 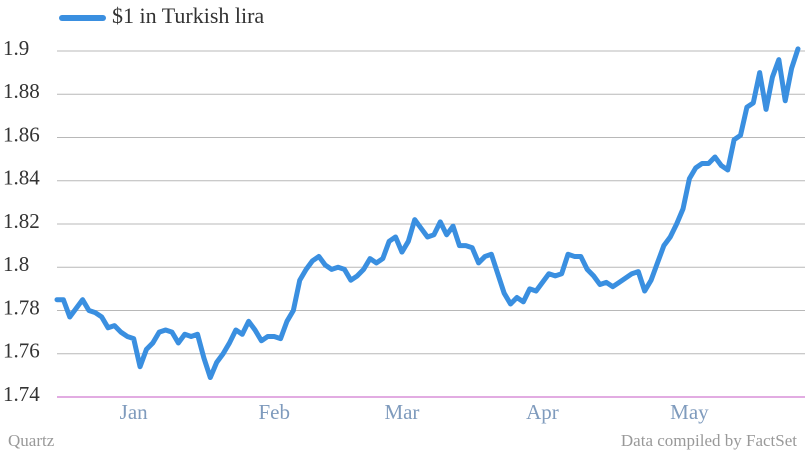 What do you see at coordinates (21, 178) in the screenshot?
I see `y-tick-label: 1.84` at bounding box center [21, 178].